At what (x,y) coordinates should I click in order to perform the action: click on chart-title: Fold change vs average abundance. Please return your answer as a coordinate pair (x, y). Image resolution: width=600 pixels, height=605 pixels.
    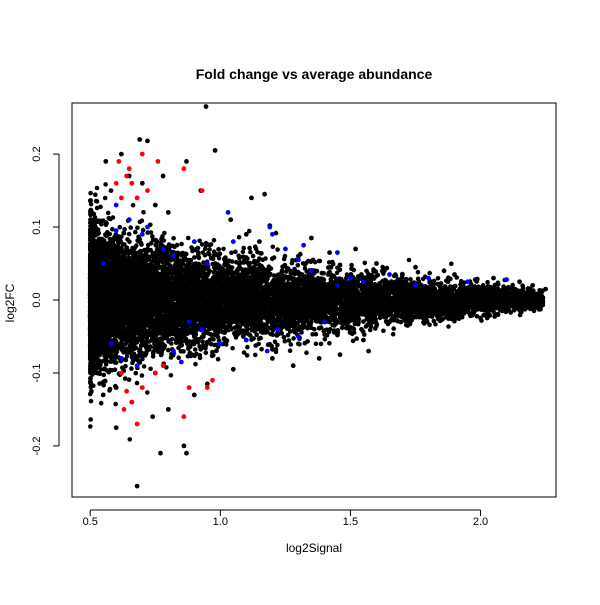
    Looking at the image, I should click on (314, 74).